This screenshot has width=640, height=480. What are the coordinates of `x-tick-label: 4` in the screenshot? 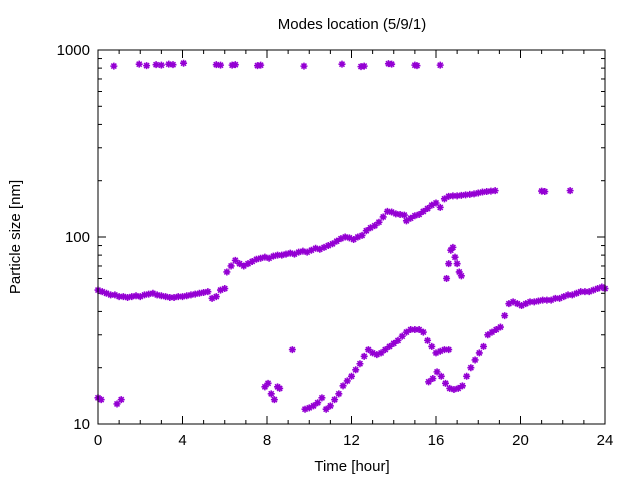 It's located at (182, 440).